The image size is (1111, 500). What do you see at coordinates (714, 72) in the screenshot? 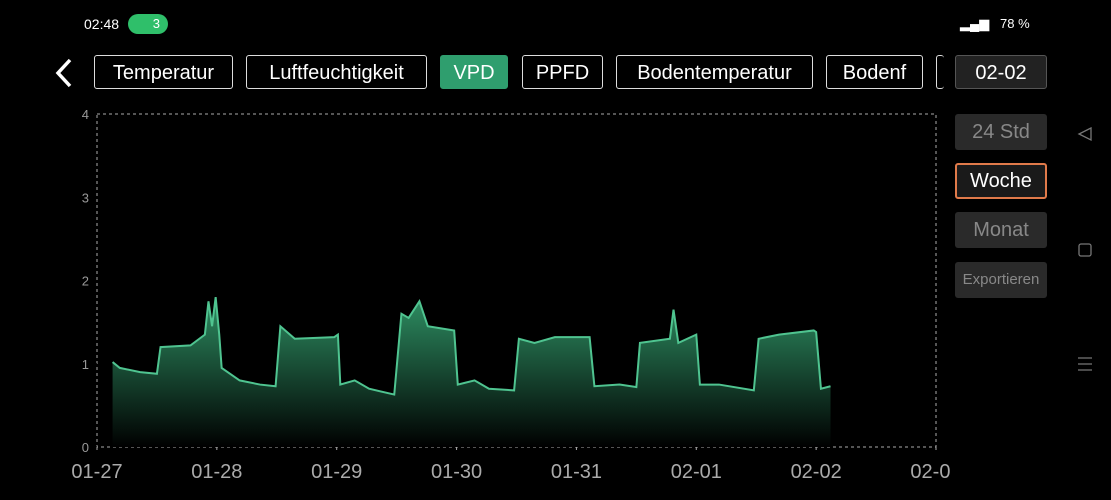
I see `tab: Bodentemperatur` at bounding box center [714, 72].